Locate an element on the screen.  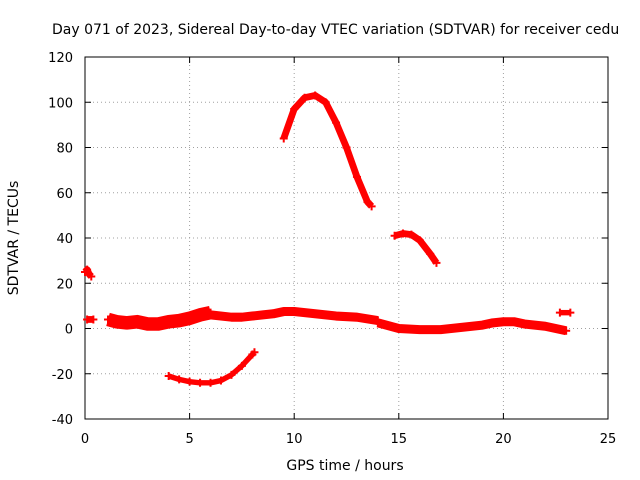
y-tick-label: 0 is located at coordinates (69, 330).